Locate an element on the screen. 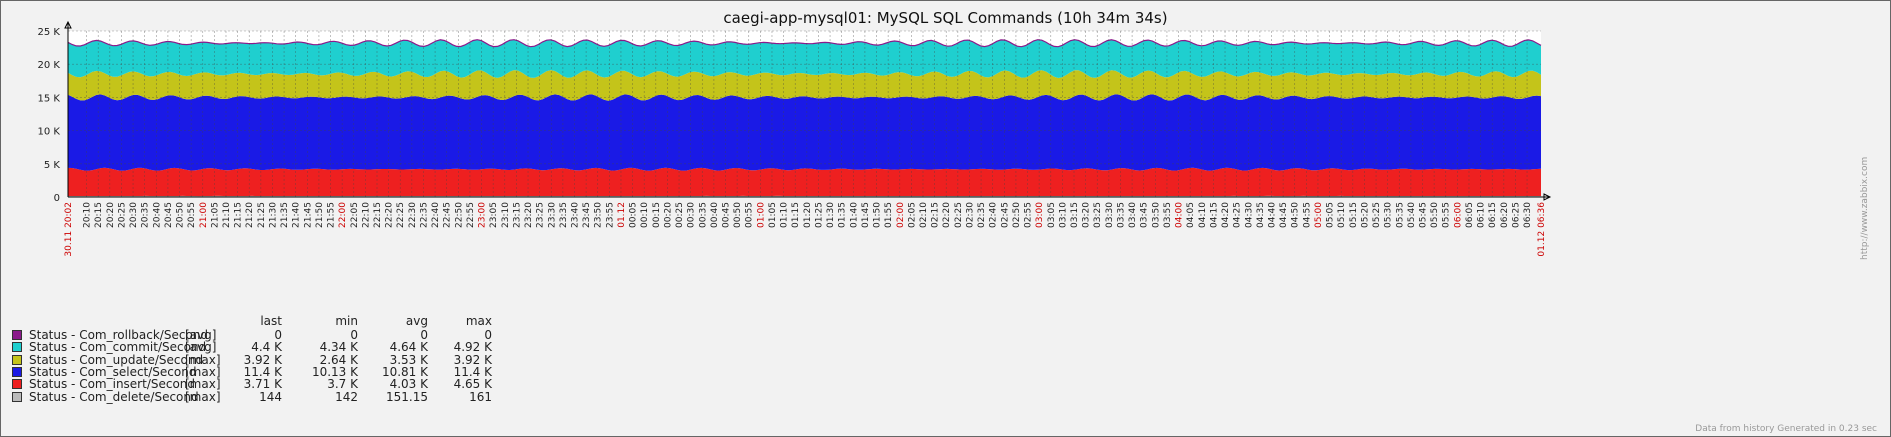 This screenshot has width=1891, height=437. legend-series-name: Status - Com_commit/Second is located at coordinates (118, 347).